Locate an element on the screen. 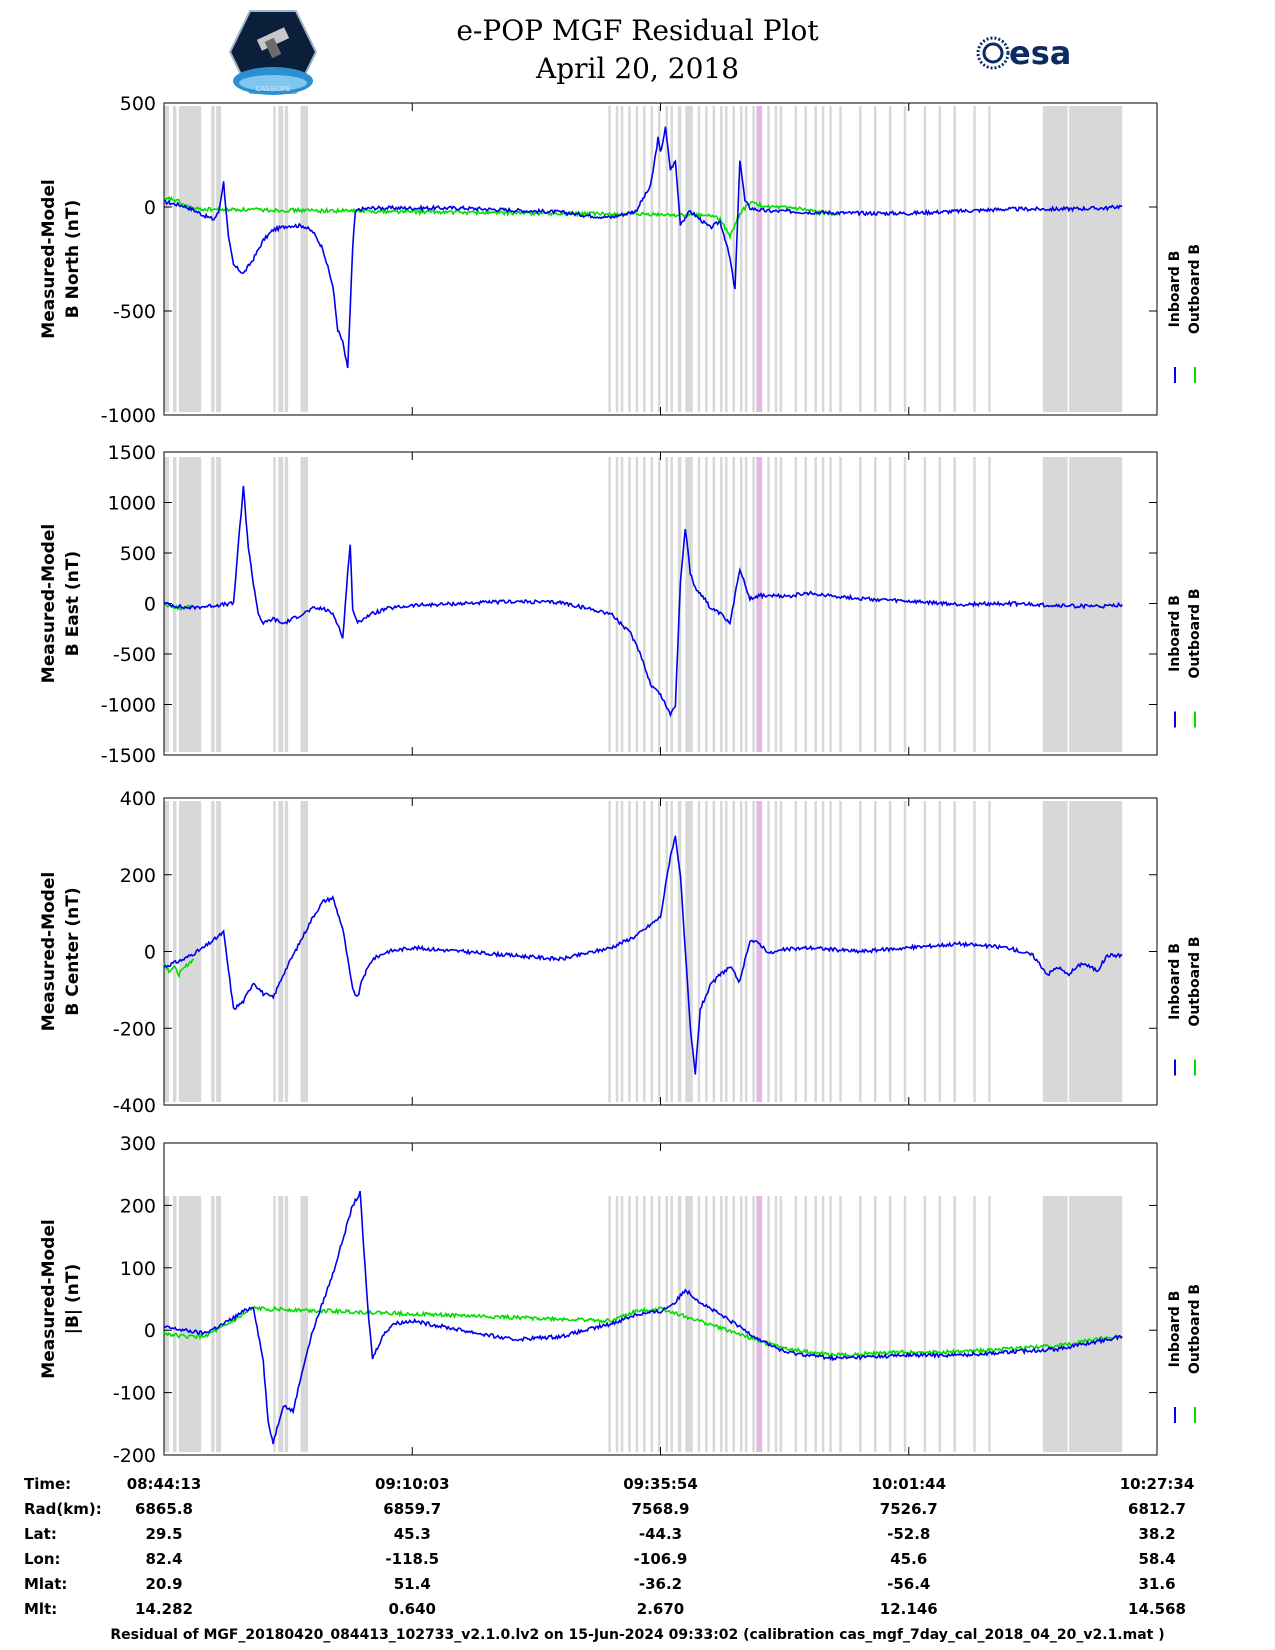  orbit-value: 20.9 is located at coordinates (164, 1584).